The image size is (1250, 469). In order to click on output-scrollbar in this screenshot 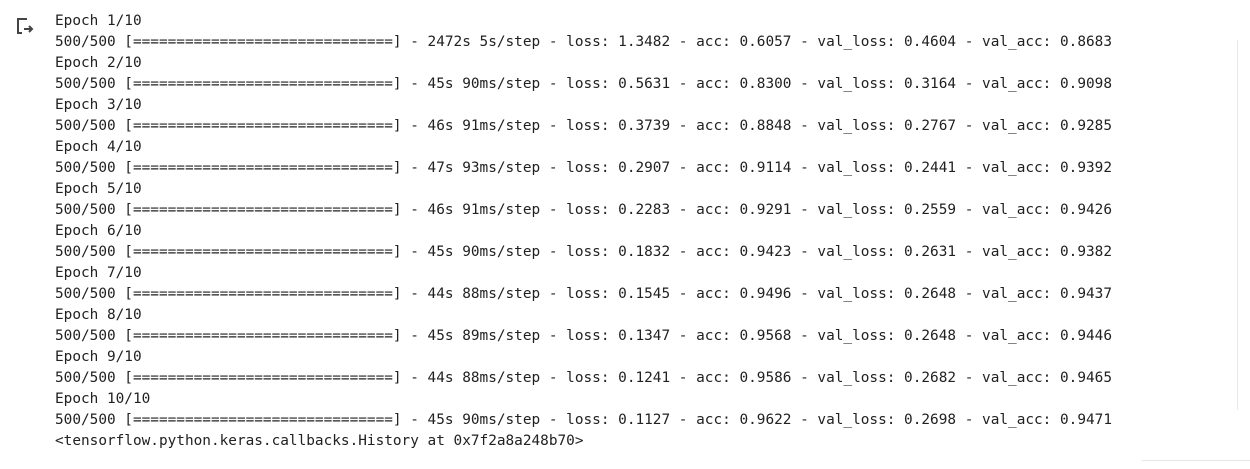, I will do `click(1243, 225)`.